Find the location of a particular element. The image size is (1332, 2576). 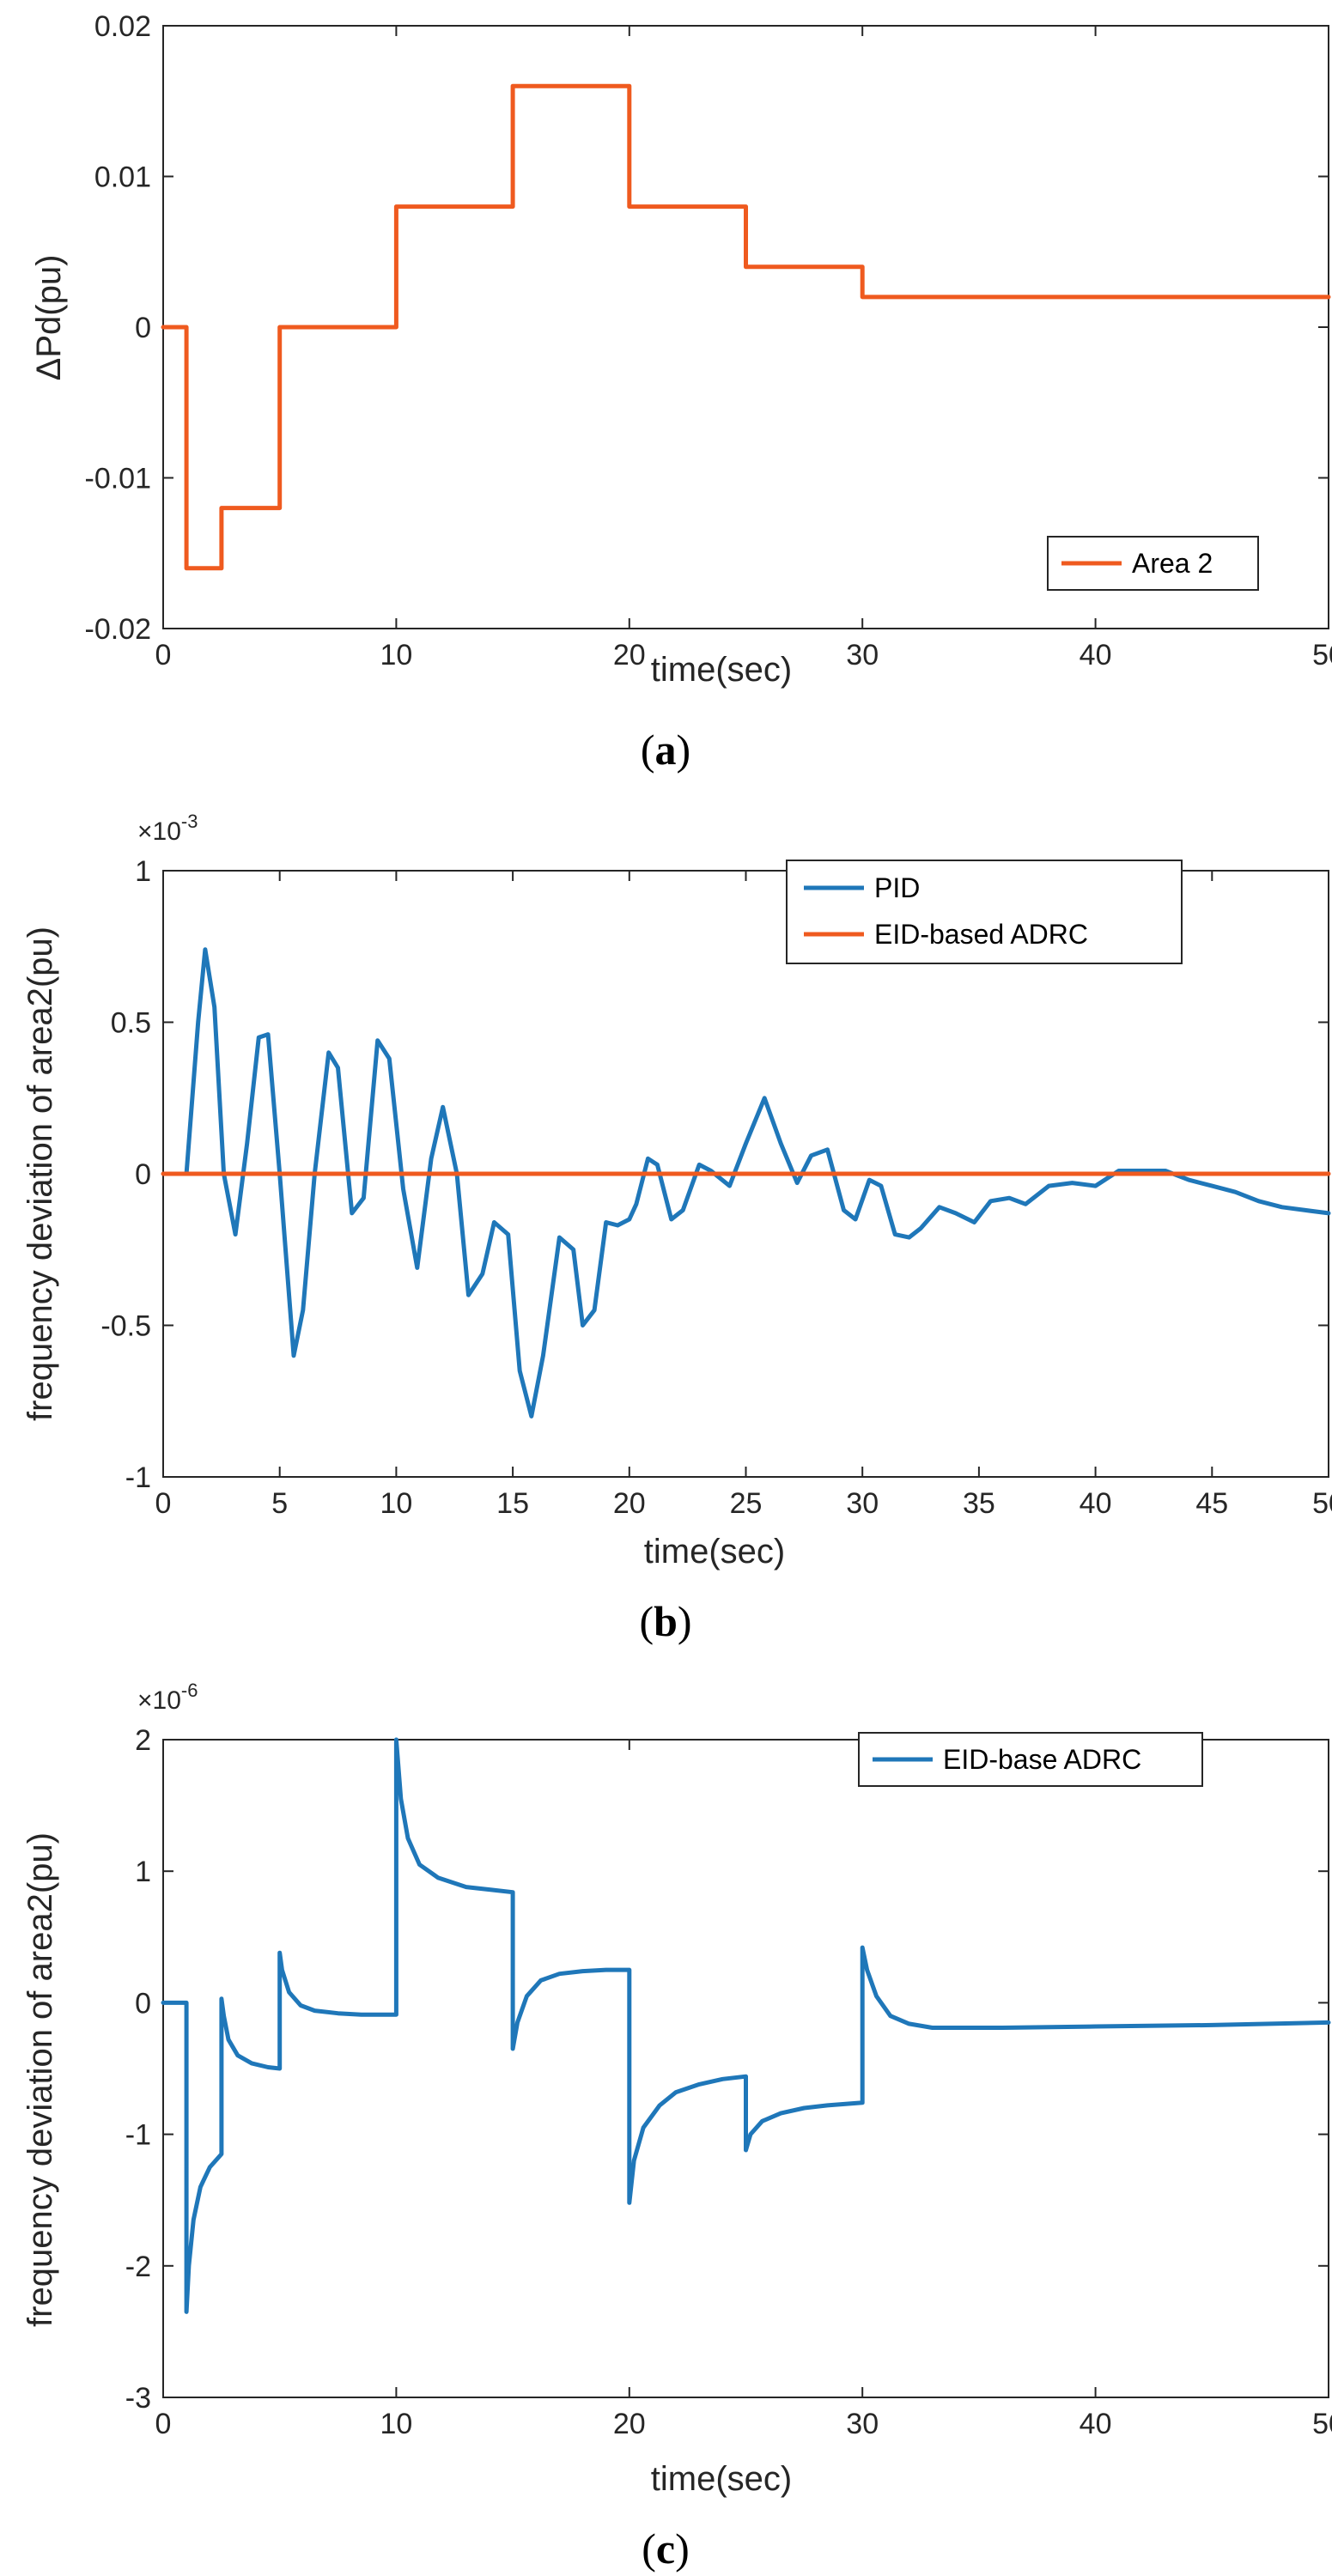

panel-b-legend-label-pid: PID is located at coordinates (897, 888).